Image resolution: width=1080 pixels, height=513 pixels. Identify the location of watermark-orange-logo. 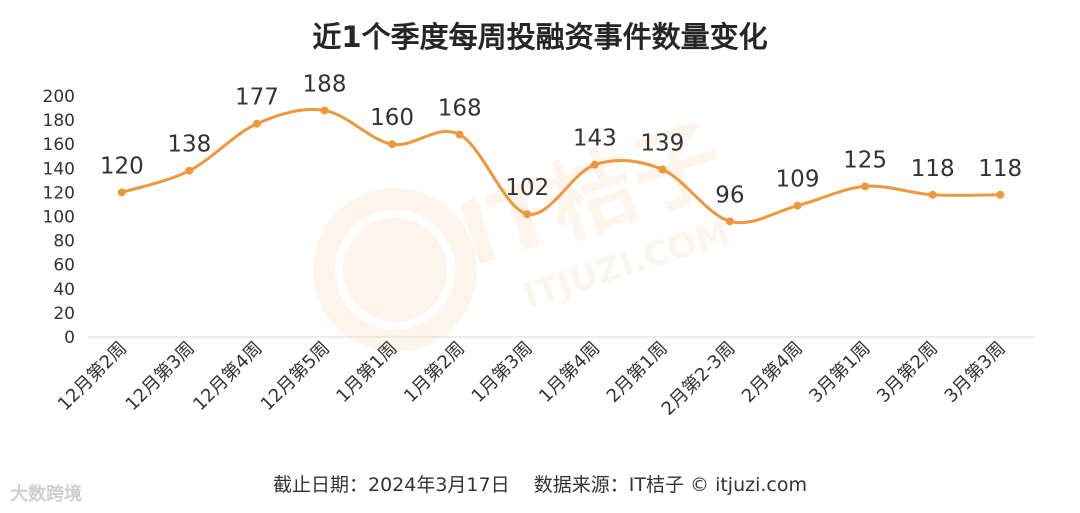
(395, 270).